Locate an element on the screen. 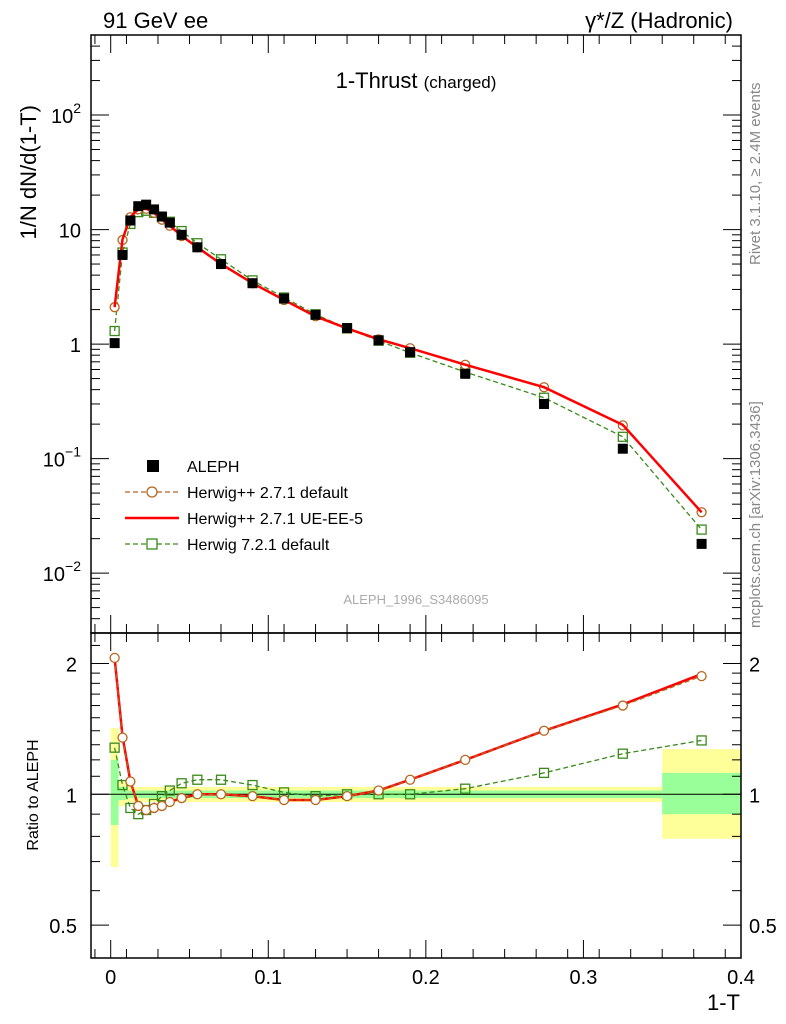 The width and height of the screenshot is (786, 1024). ratio-series-layer is located at coordinates (408, 736).